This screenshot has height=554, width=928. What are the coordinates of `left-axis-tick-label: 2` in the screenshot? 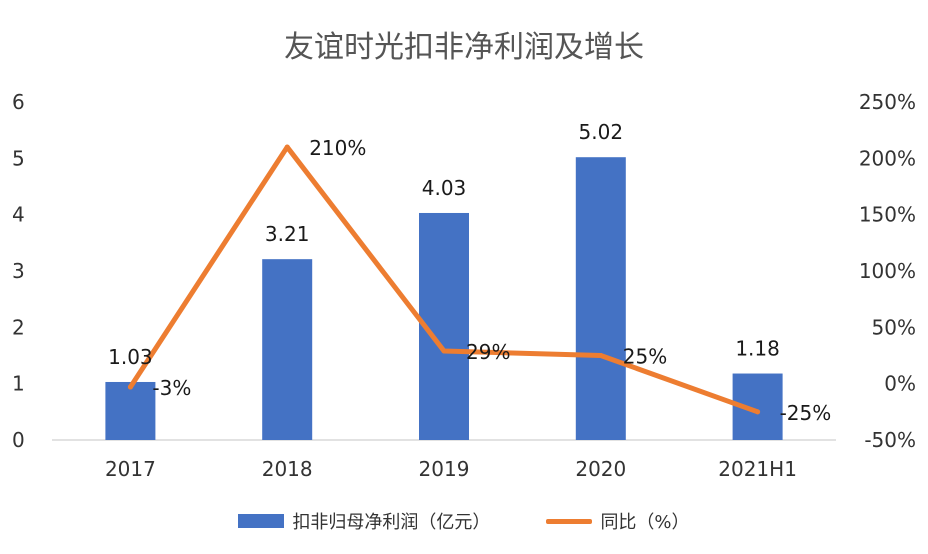 It's located at (18, 327).